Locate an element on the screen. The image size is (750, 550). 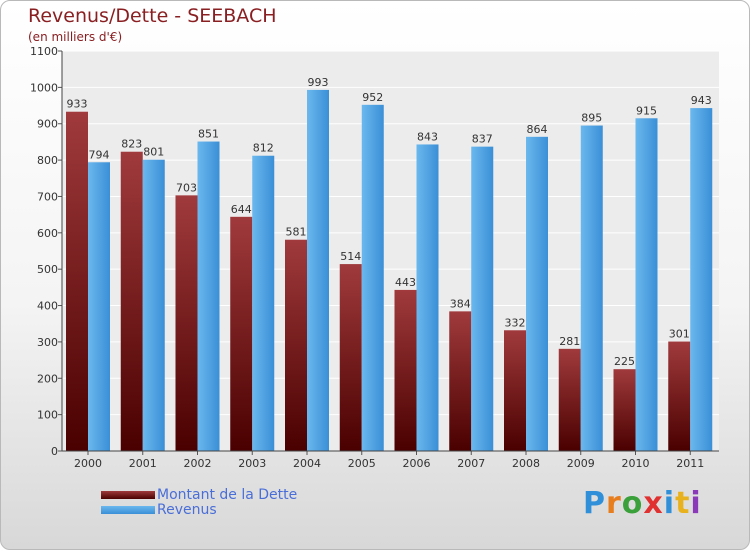
data-label-dette: 332 is located at coordinates (515, 322).